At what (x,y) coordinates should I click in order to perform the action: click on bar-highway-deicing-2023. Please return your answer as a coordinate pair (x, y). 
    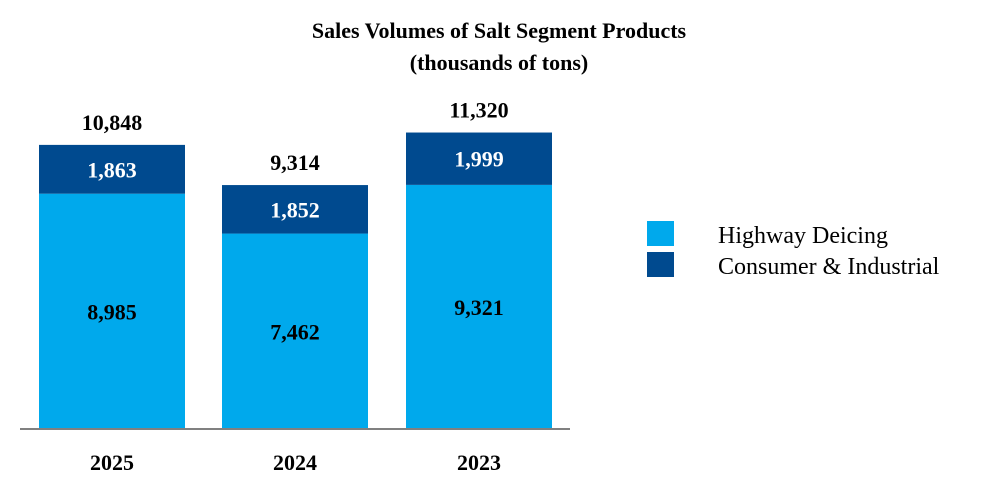
    Looking at the image, I should click on (479, 306).